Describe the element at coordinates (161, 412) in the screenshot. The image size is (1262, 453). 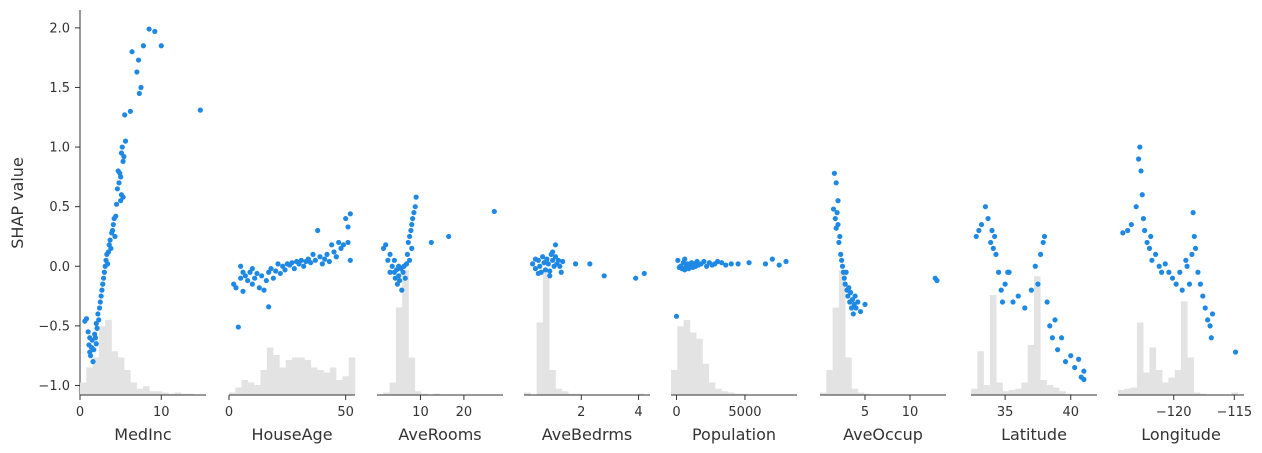
I see `x-tick-label: 10` at that location.